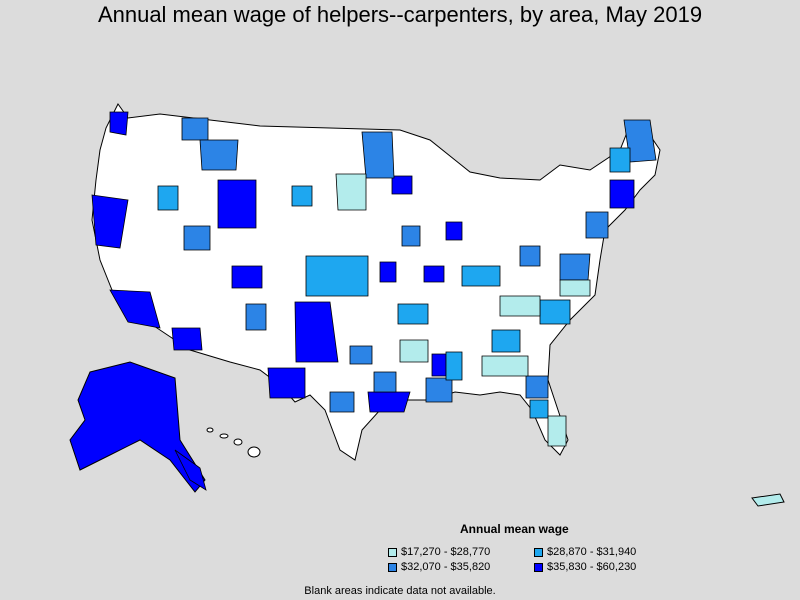 This screenshot has height=600, width=800. What do you see at coordinates (413, 314) in the screenshot?
I see `area-arkansas` at bounding box center [413, 314].